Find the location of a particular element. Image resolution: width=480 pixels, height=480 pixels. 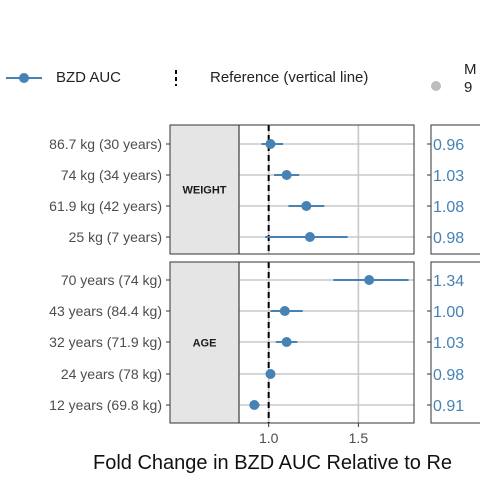

legend-label-bzd-auc: BZD AUC is located at coordinates (89, 77).